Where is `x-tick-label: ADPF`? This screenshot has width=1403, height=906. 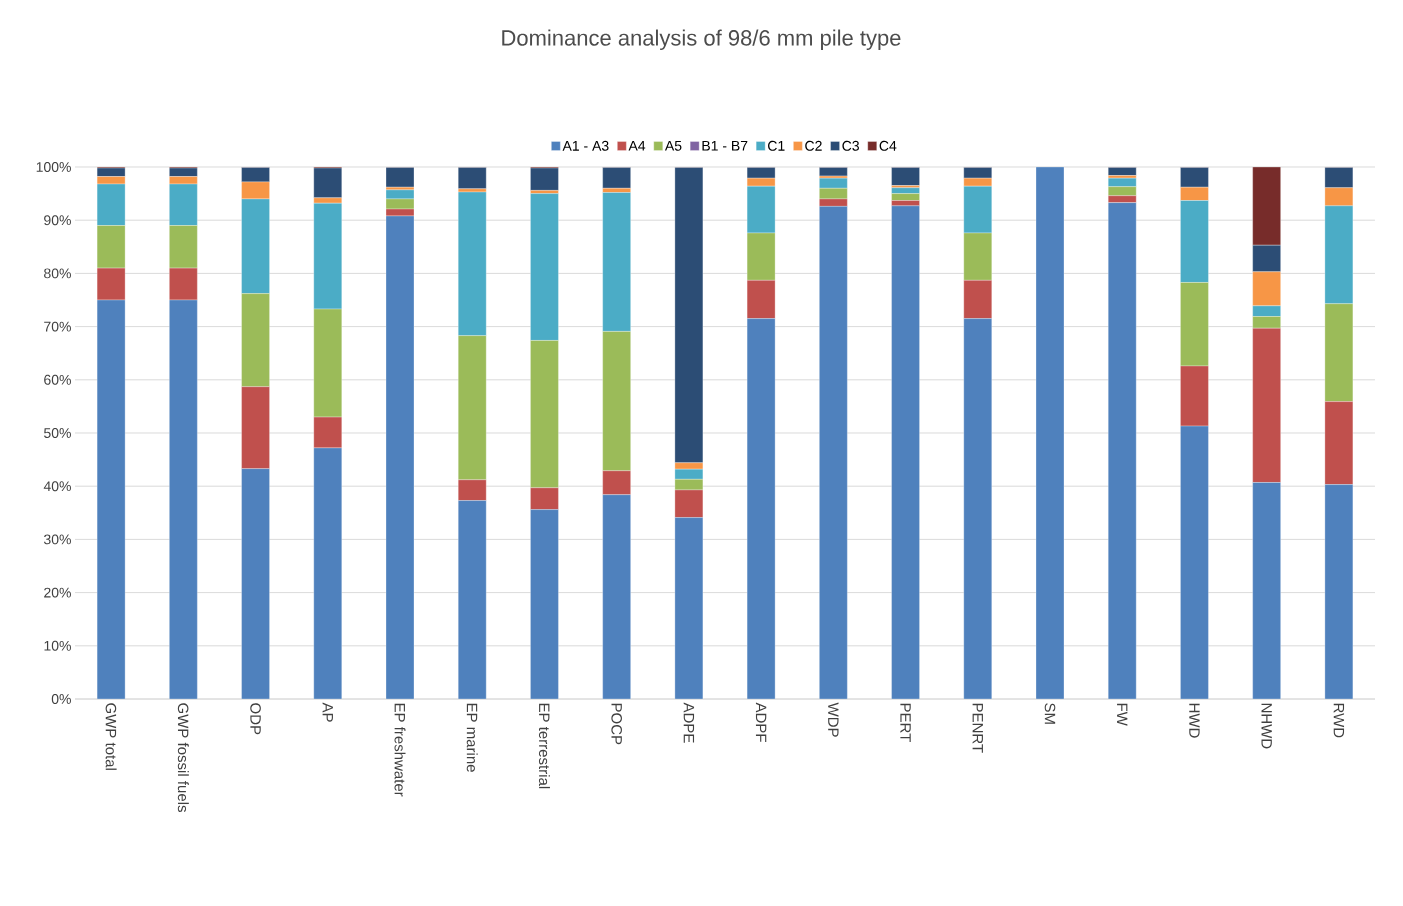 x-tick-label: ADPF is located at coordinates (761, 722).